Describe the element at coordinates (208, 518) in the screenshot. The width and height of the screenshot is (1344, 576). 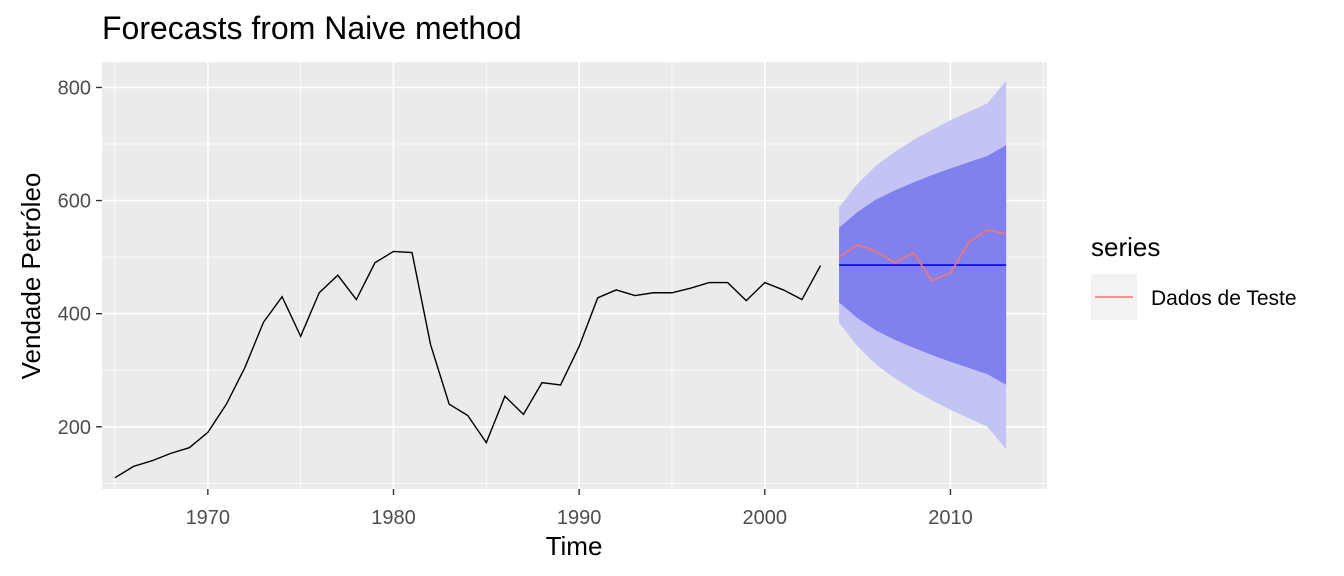
I see `x-tick-label-0: 1970` at that location.